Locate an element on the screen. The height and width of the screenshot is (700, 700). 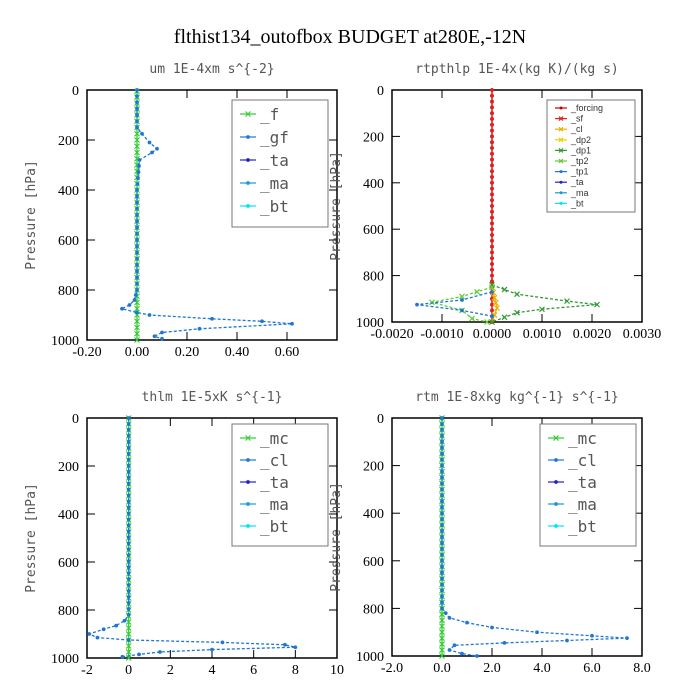
series-tp2 is located at coordinates (462, 304).